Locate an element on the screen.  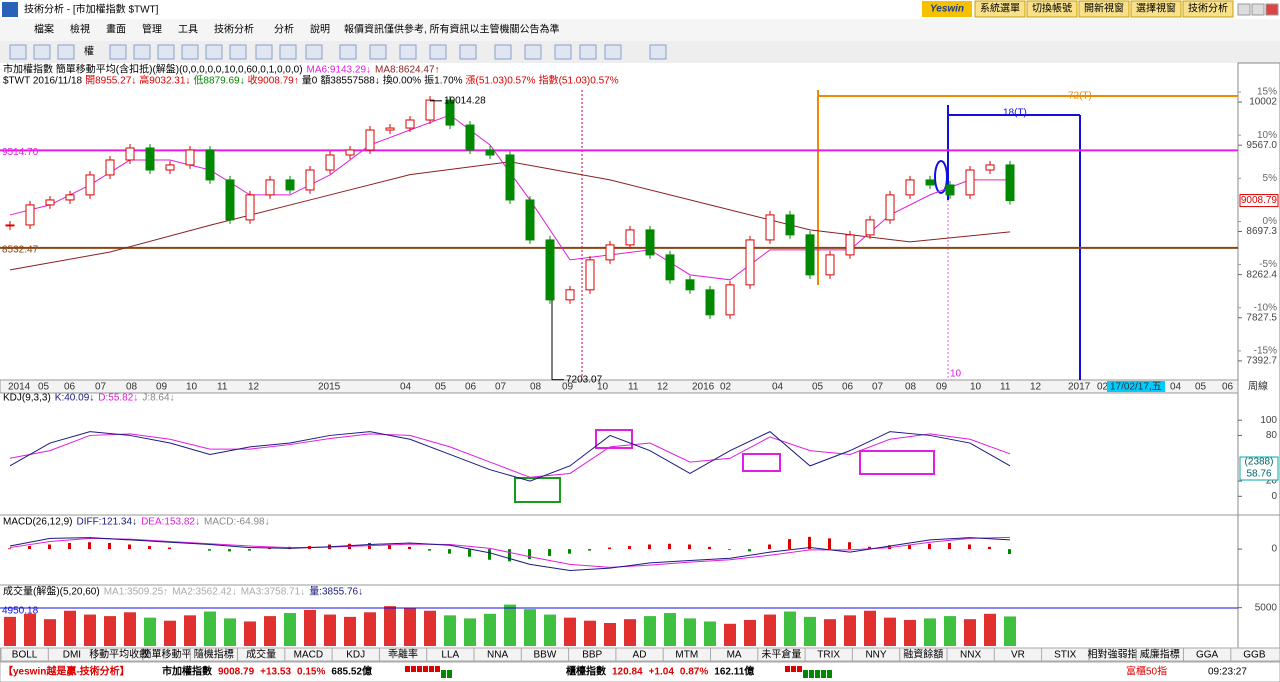
date-badge is located at coordinates (1136, 386).